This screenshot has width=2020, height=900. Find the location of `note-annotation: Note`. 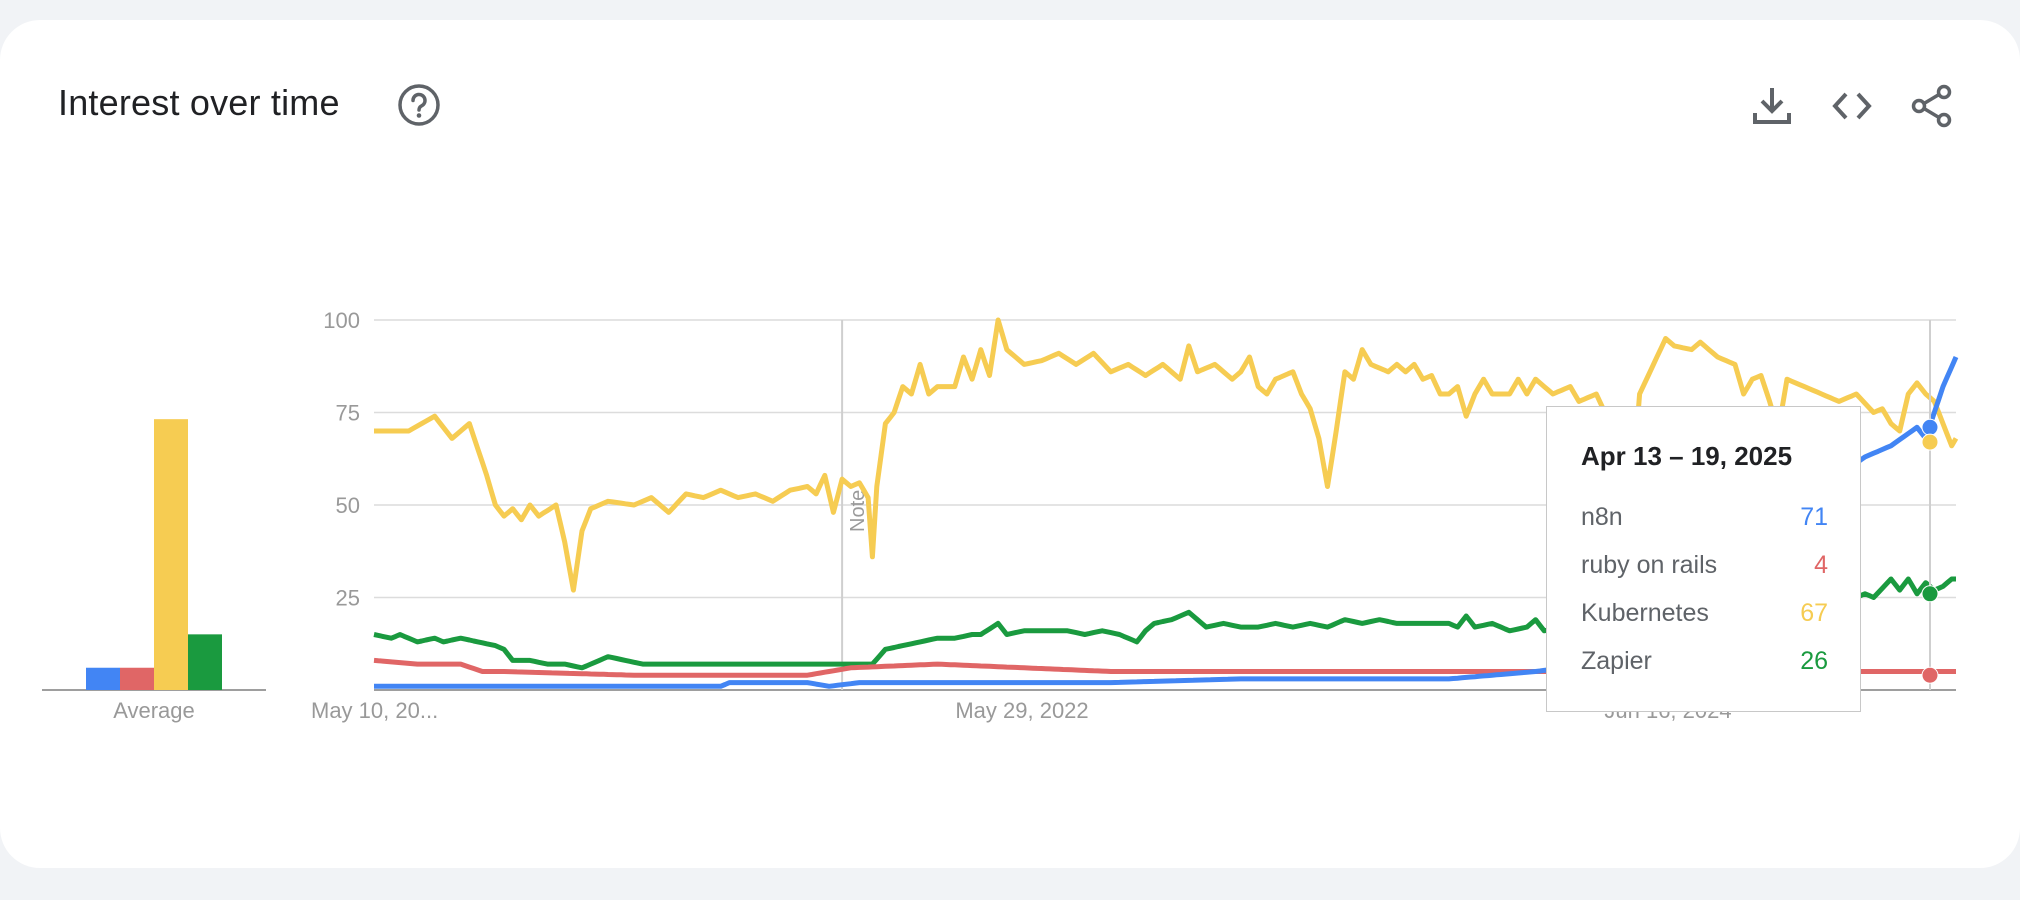

note-annotation: Note is located at coordinates (858, 511).